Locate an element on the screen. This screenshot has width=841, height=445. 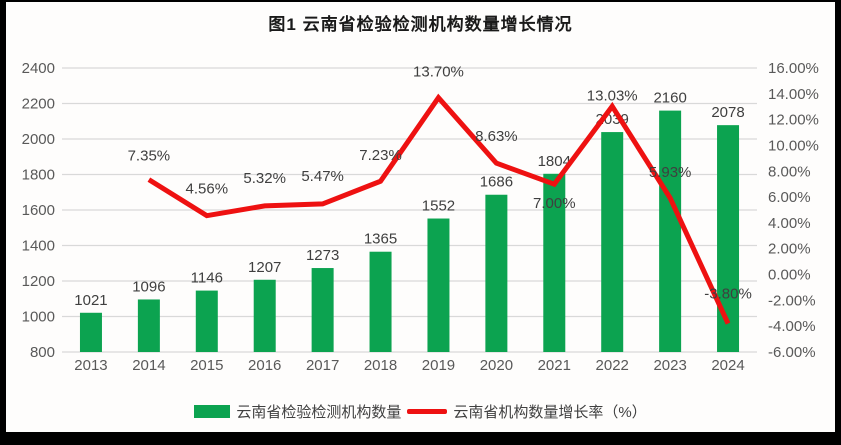
line-point-label: 8.63% is located at coordinates (496, 136).